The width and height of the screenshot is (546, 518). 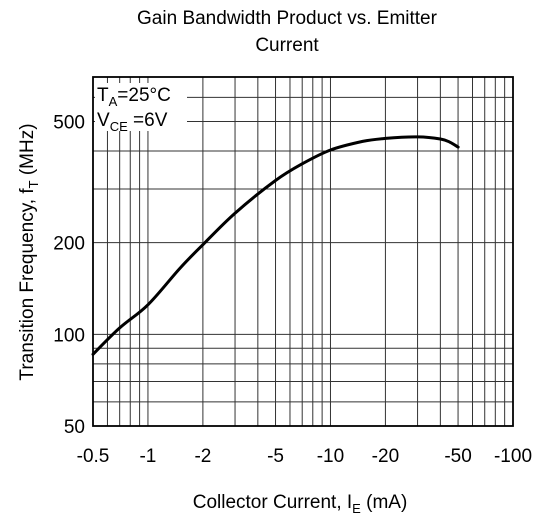 I want to click on annotation-collector-emitter-voltage: VCE =6V, so click(x=132, y=122).